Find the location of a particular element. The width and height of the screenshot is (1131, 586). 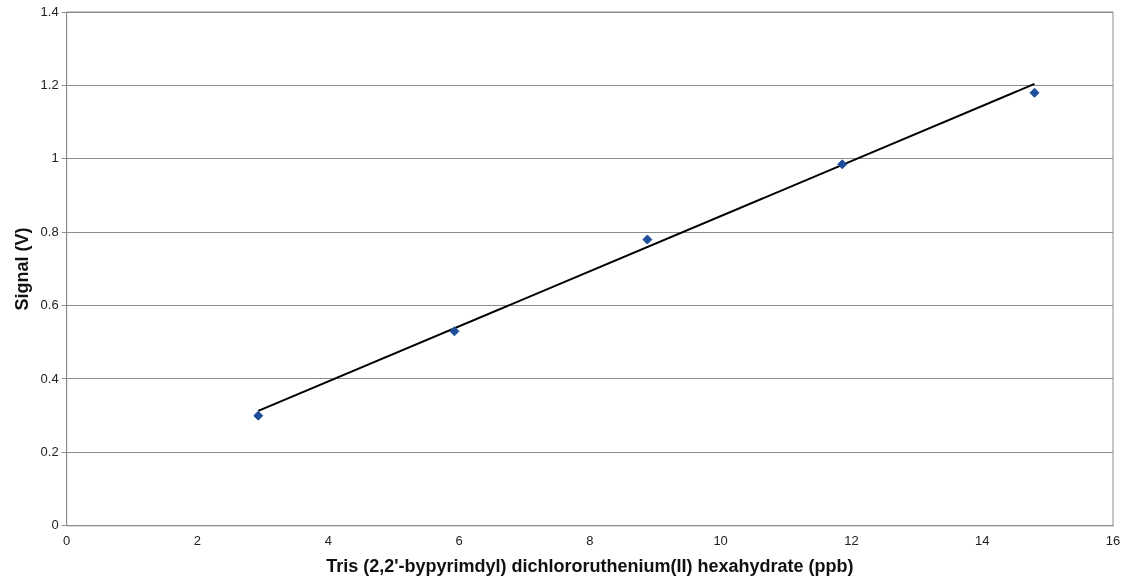

x-tick-label: 8 is located at coordinates (590, 541).